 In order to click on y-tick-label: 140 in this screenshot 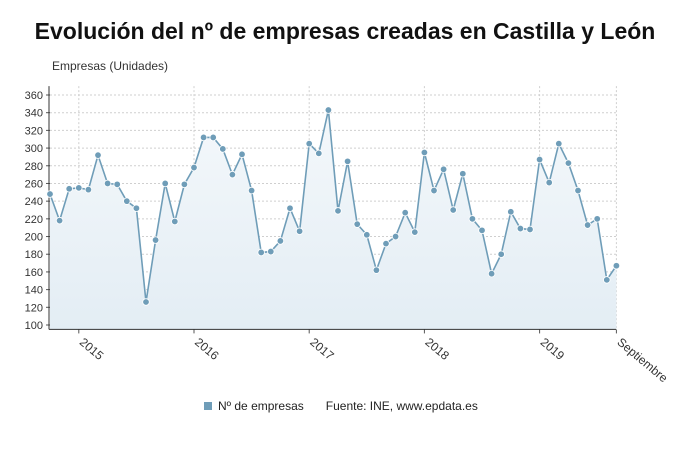, I will do `click(34, 291)`.